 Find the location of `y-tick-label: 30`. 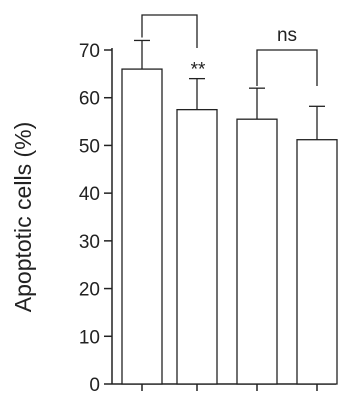

y-tick-label: 30 is located at coordinates (89, 242).